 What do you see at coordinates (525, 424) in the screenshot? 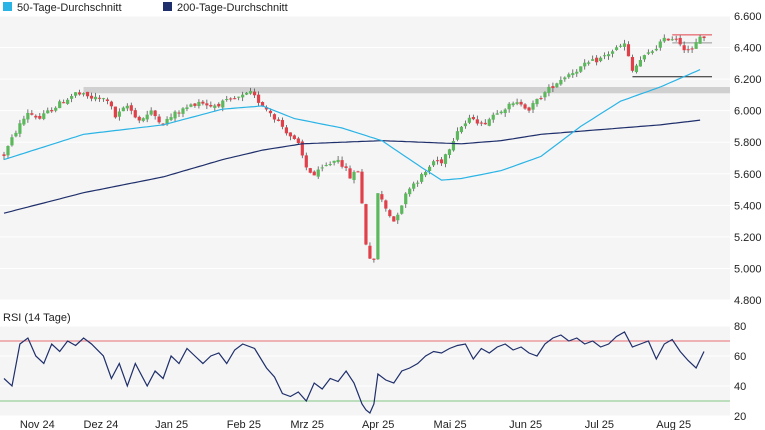
I see `x-tick-label: Jun 25` at bounding box center [525, 424].